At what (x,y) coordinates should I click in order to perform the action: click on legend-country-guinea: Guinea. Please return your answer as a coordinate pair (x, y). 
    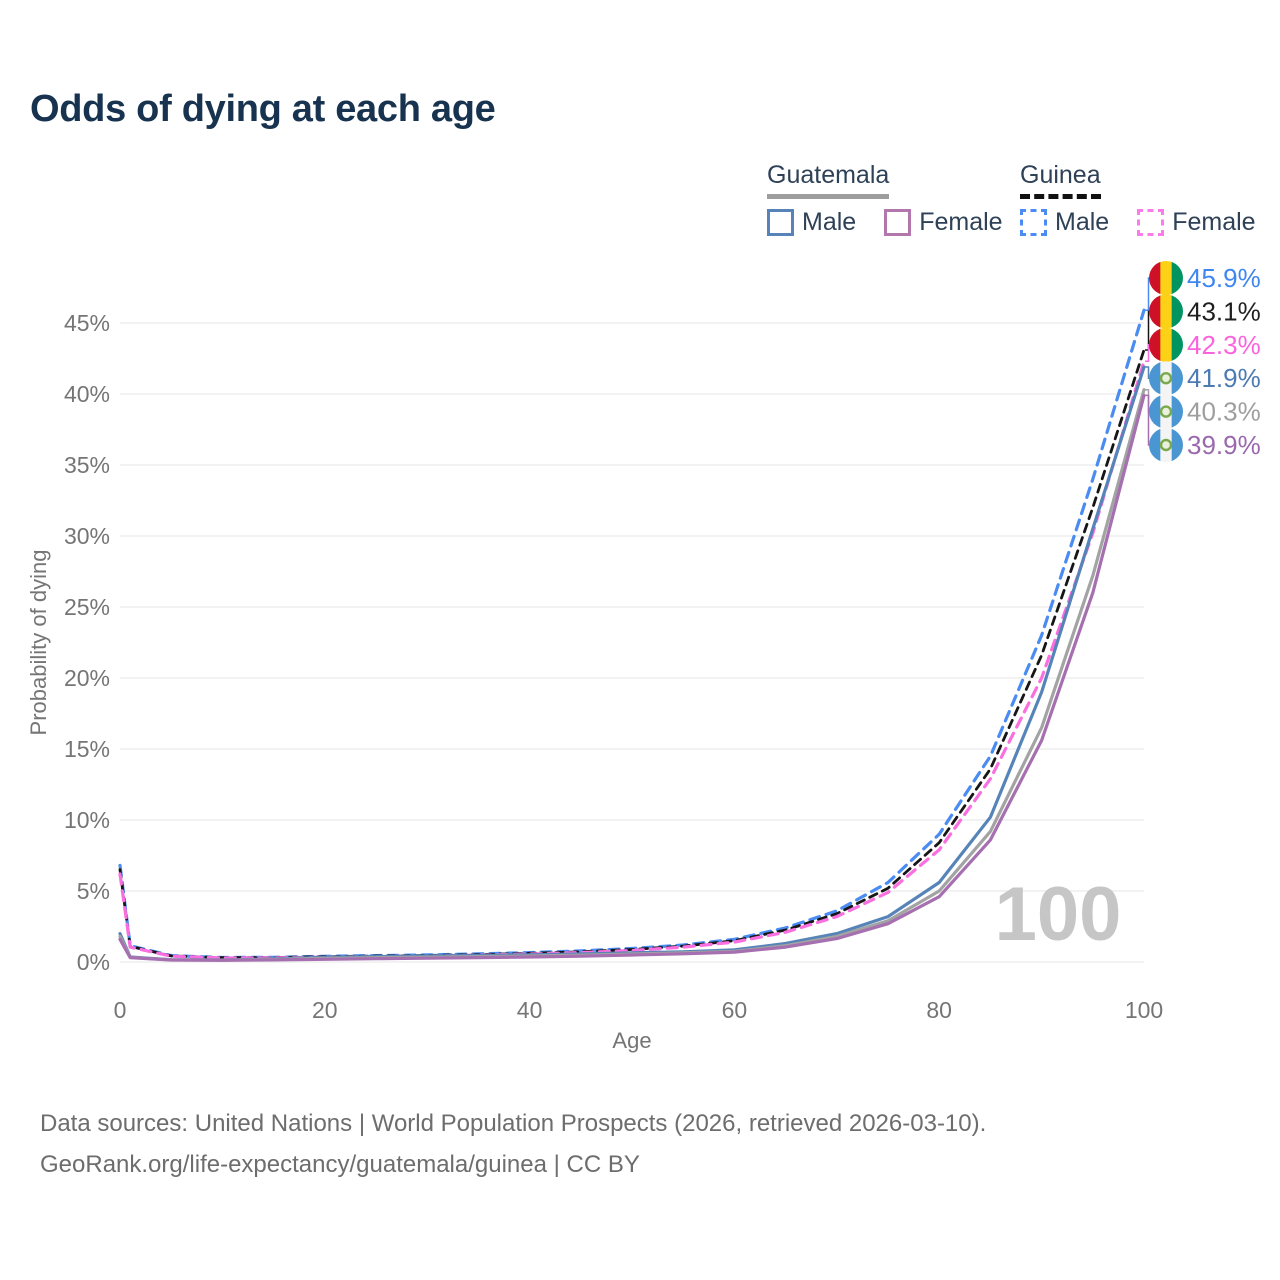
    Looking at the image, I should click on (1060, 180).